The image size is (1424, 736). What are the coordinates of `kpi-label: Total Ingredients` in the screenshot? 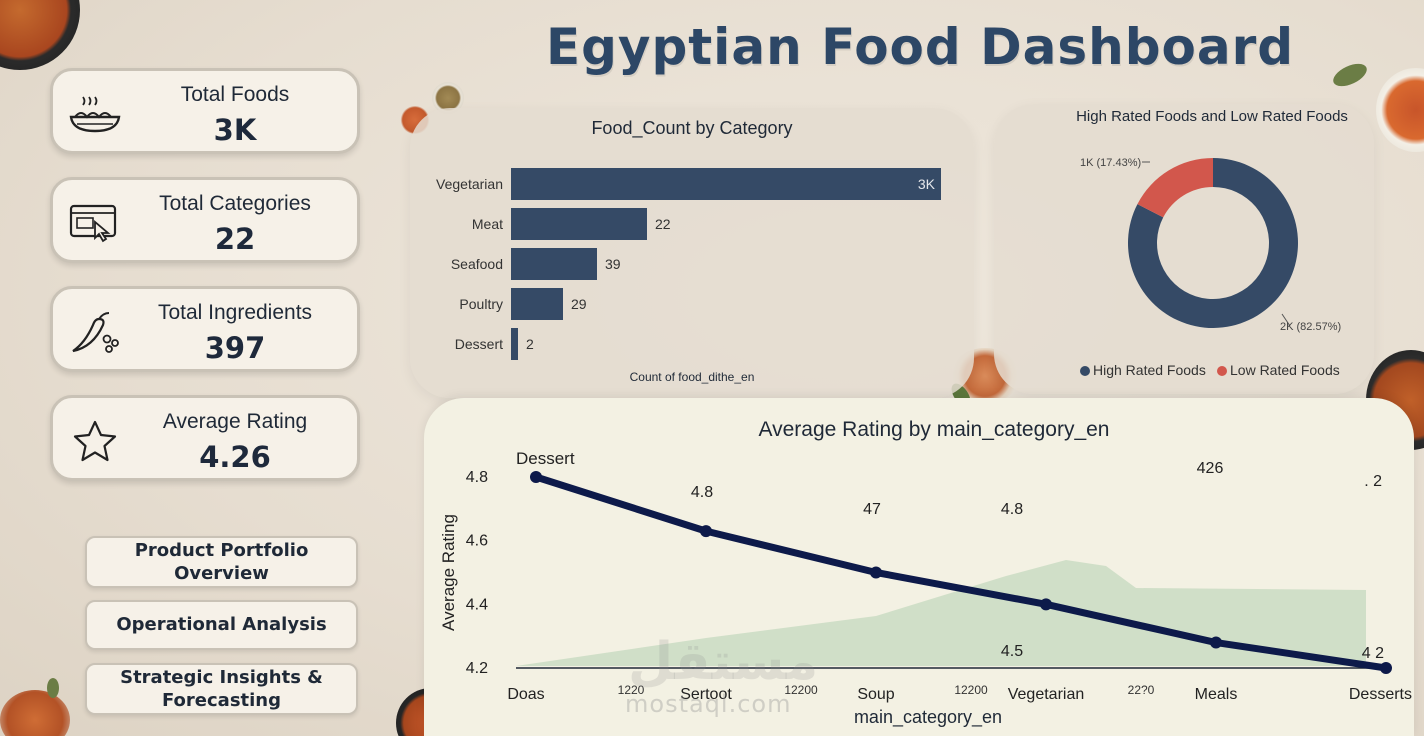 It's located at (235, 312).